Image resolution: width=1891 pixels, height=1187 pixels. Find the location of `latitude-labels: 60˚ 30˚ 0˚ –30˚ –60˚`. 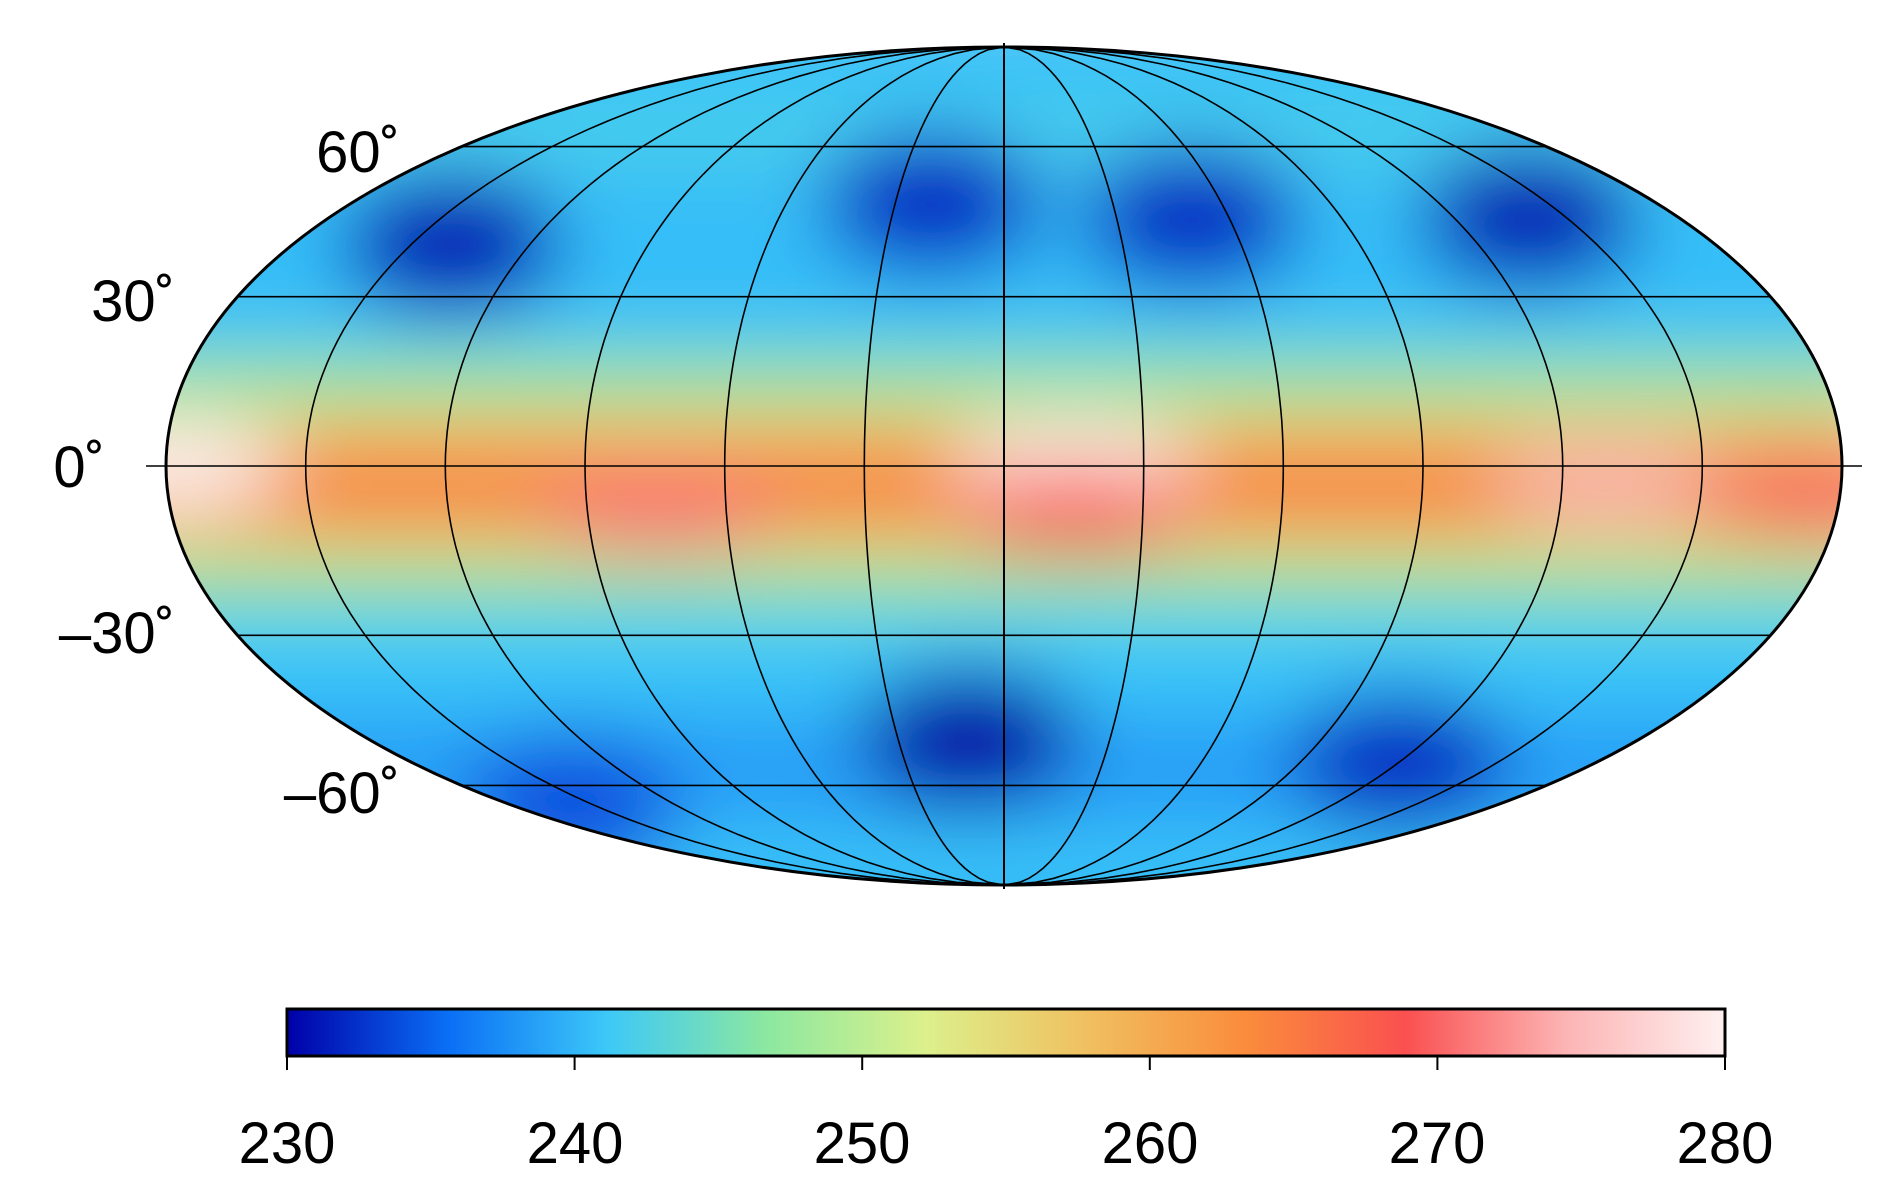

latitude-labels: 60˚ 30˚ 0˚ –30˚ –60˚ is located at coordinates (226, 473).